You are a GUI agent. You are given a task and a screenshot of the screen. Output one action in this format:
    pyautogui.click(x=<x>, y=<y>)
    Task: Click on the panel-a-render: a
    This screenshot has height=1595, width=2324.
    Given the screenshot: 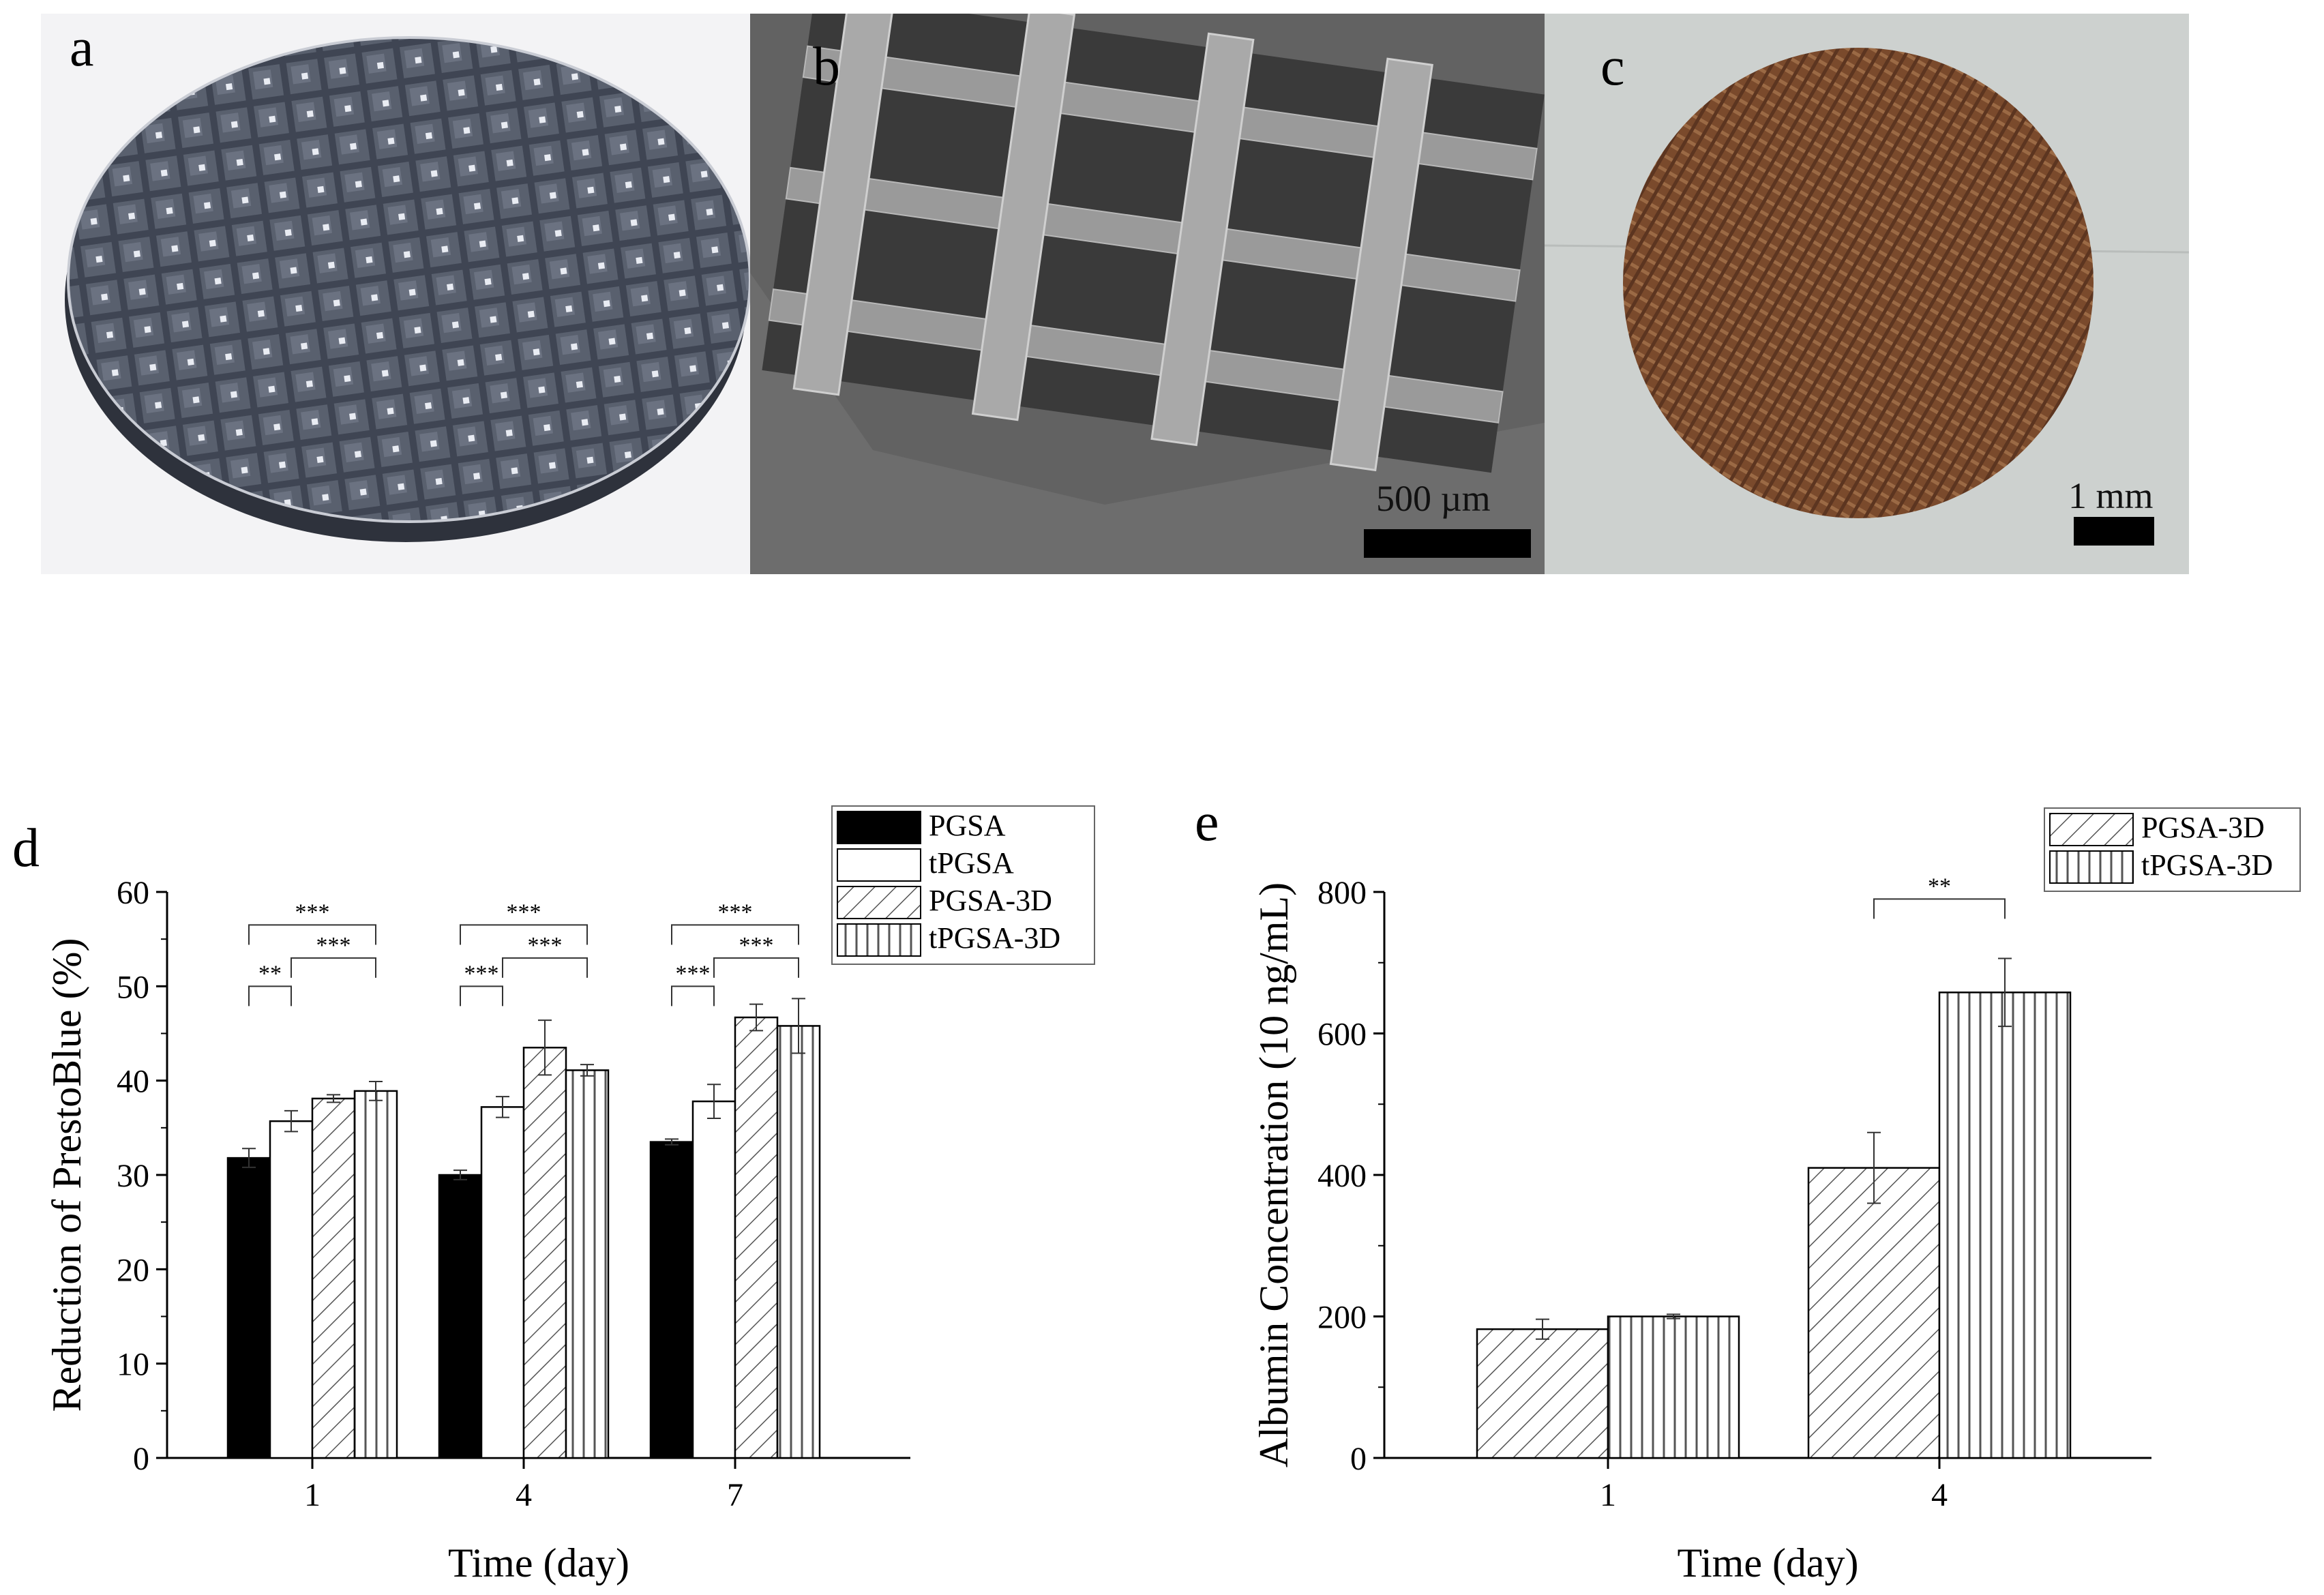 What is the action you would take?
    pyautogui.click(x=395, y=294)
    